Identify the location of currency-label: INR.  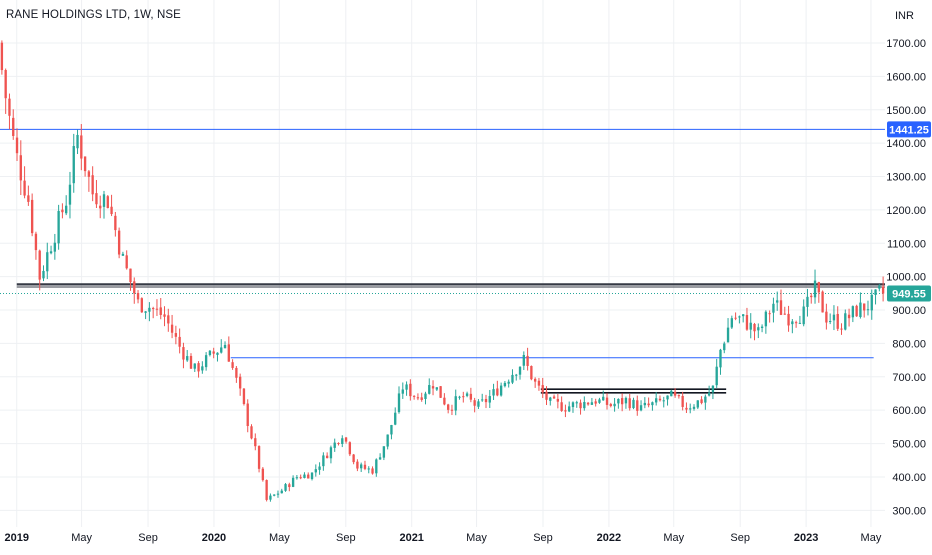
(904, 16).